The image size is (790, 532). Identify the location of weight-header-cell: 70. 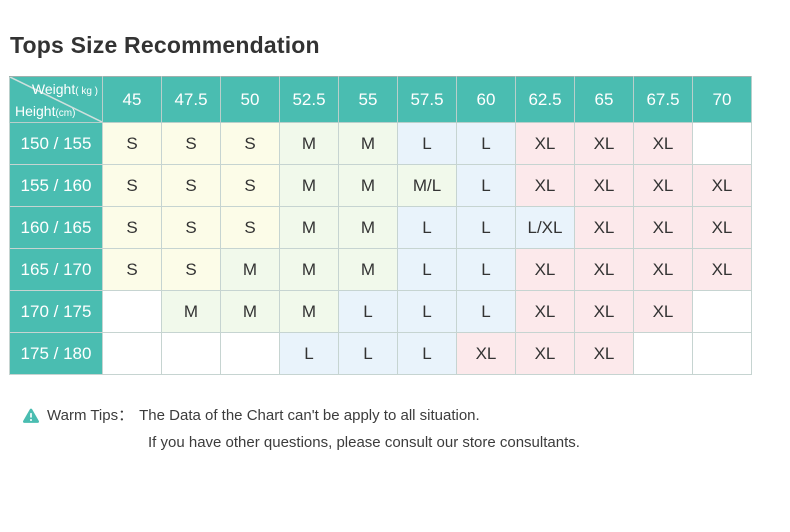
(722, 99).